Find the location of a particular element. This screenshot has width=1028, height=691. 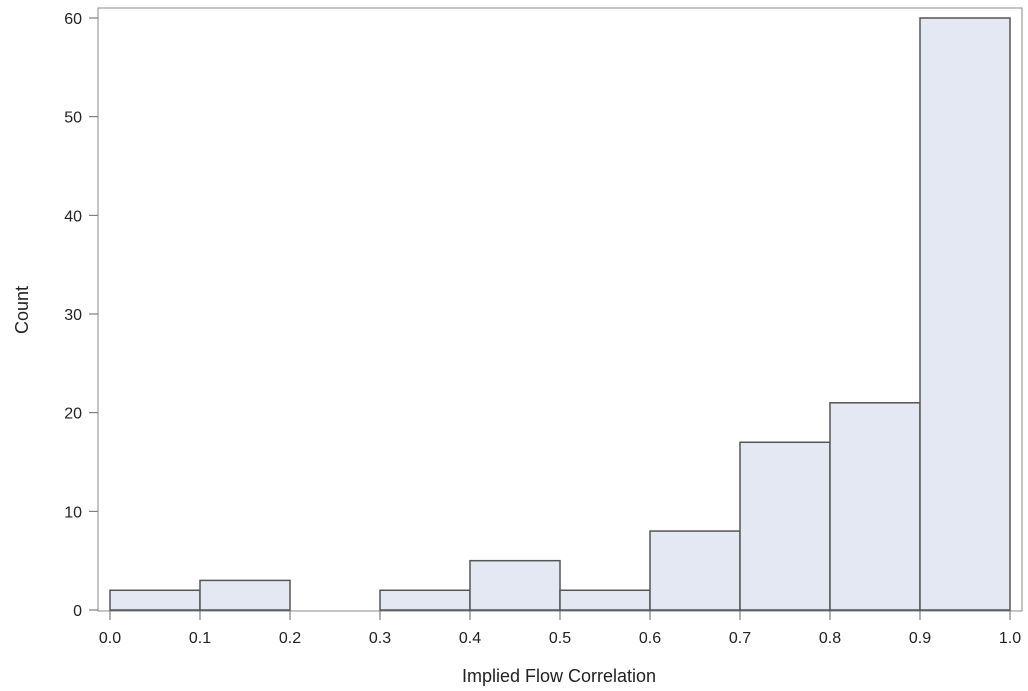

x-tick-label-5: 0.5 is located at coordinates (560, 638).